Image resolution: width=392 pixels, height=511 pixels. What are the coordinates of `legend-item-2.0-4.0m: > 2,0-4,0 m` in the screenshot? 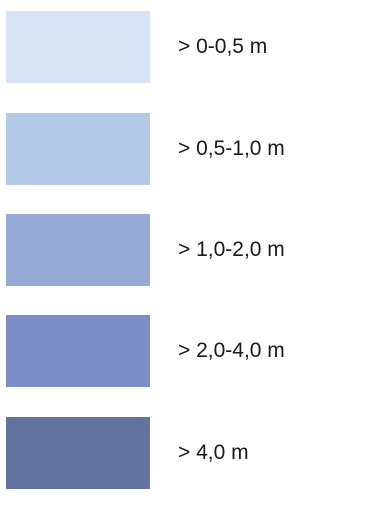 It's located at (196, 351).